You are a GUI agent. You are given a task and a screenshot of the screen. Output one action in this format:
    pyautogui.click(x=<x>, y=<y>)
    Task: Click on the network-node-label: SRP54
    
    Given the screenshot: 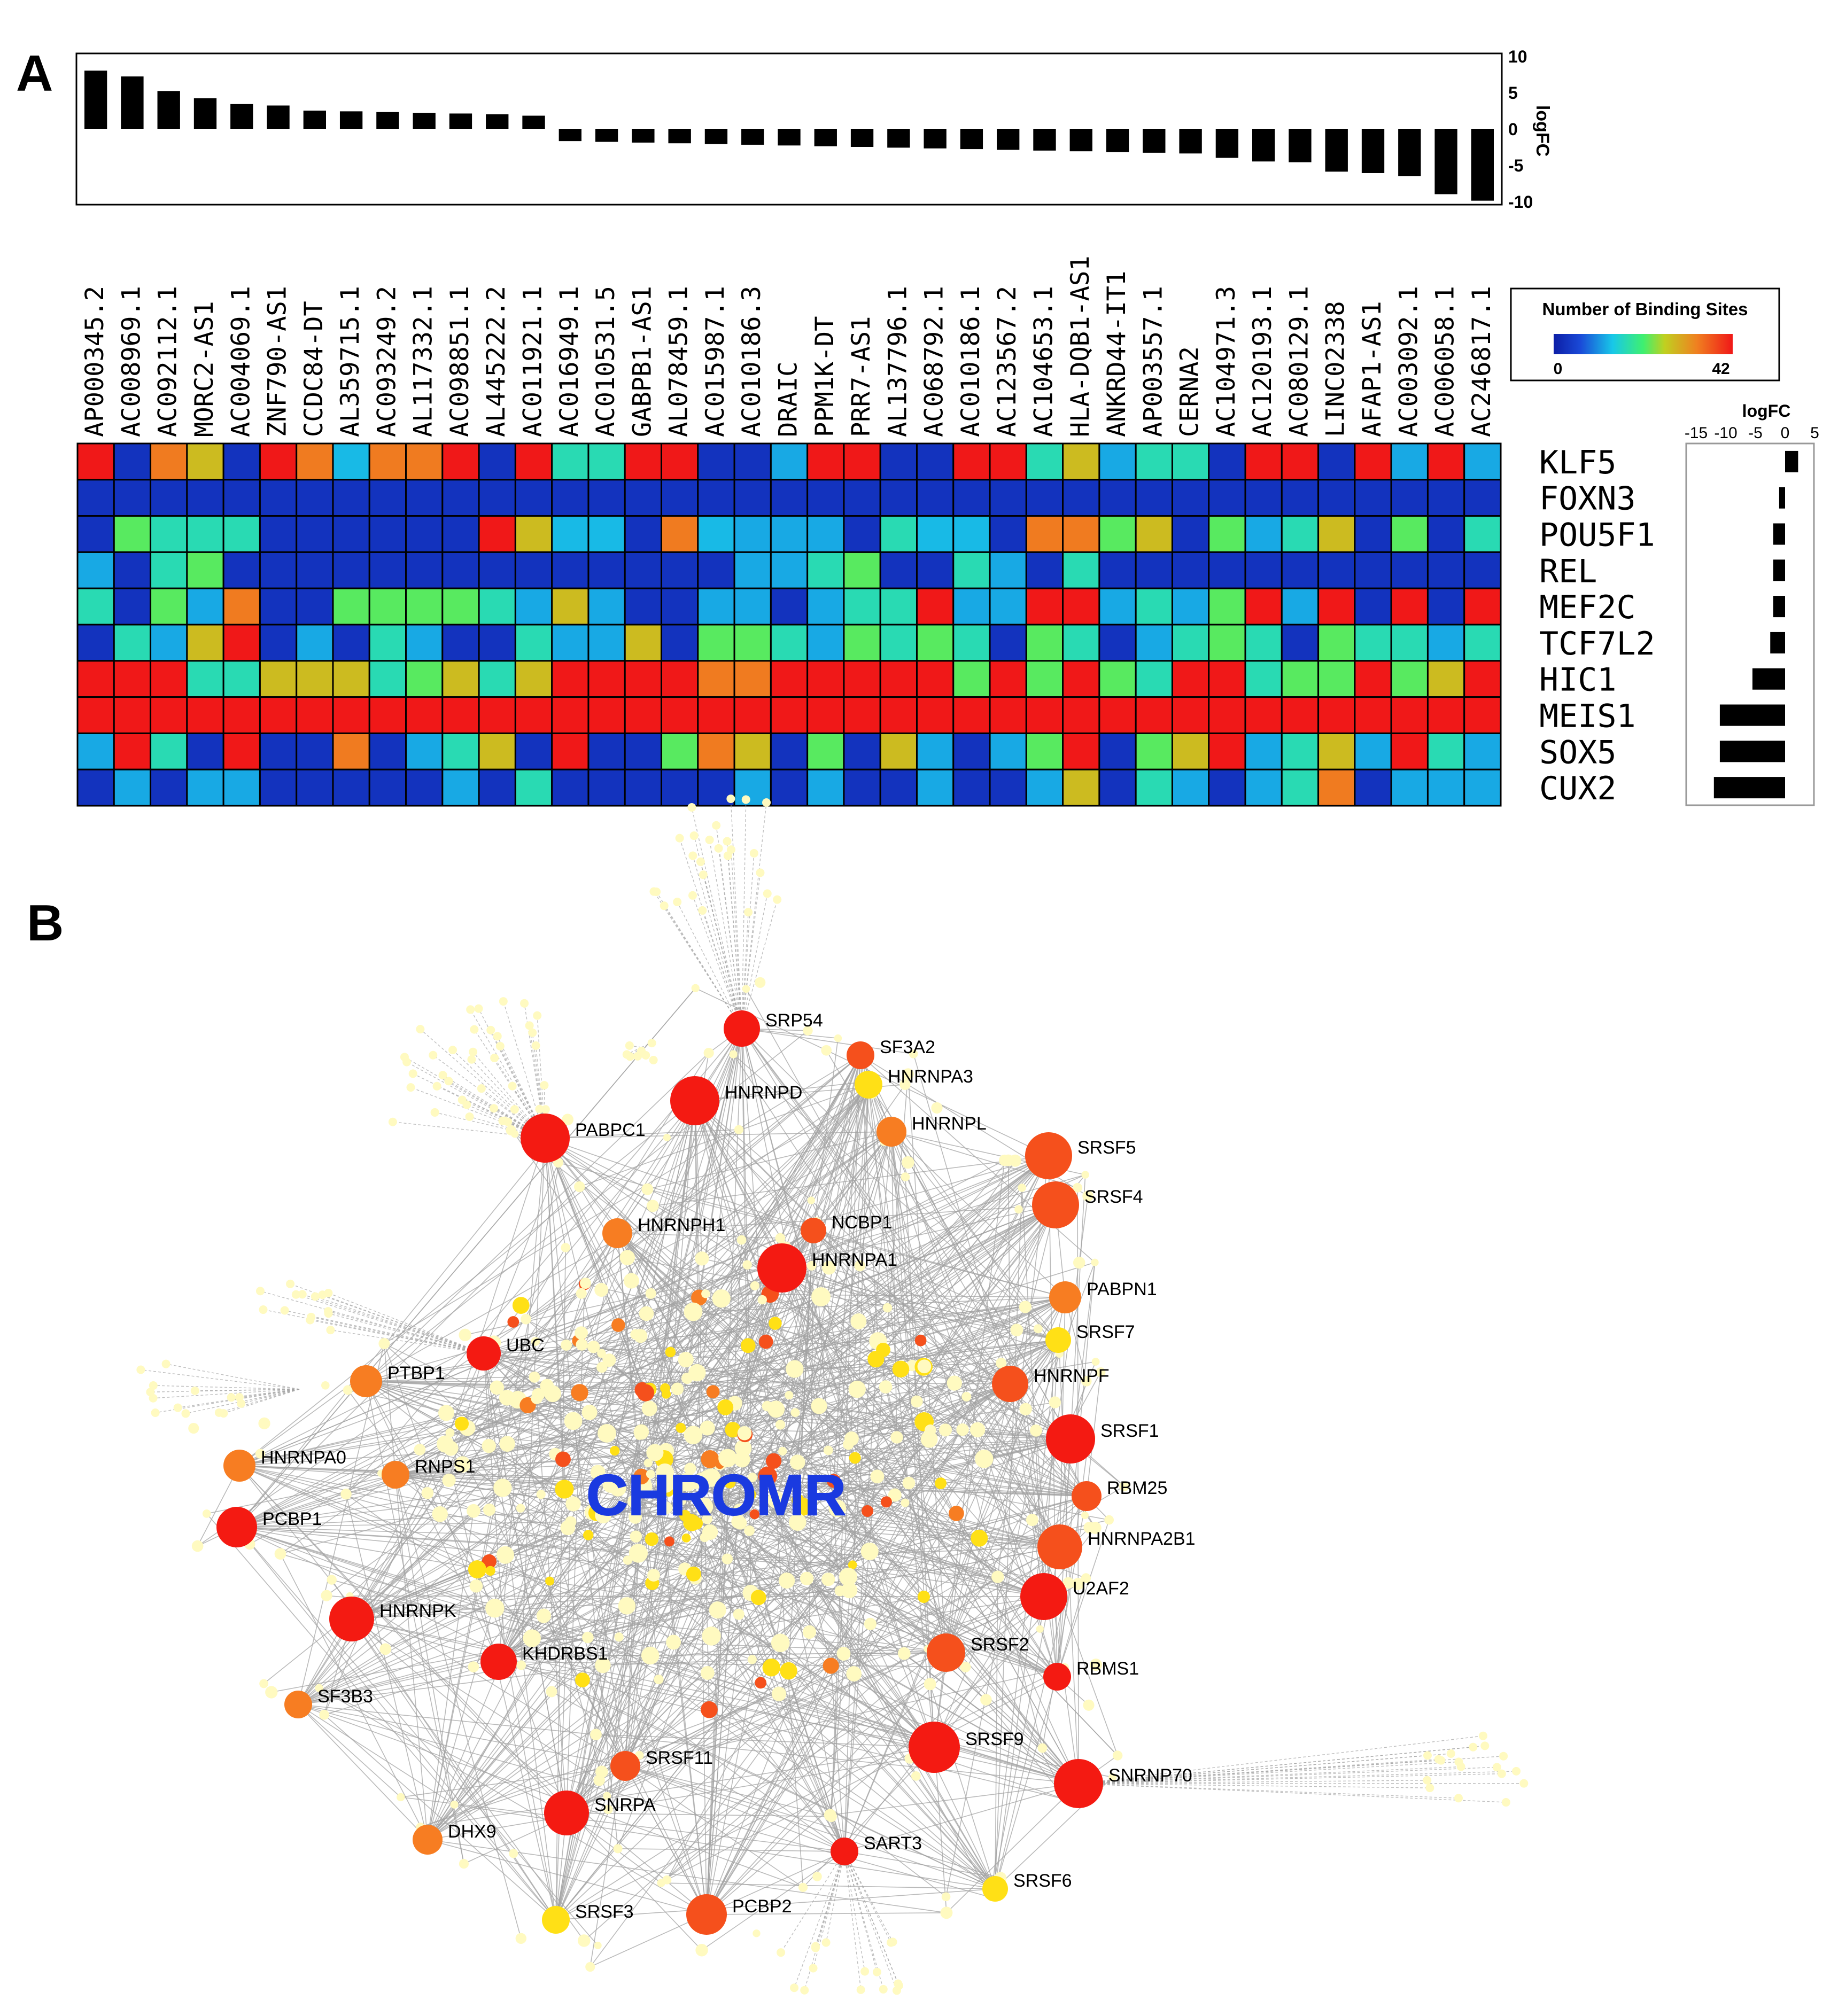 What is the action you would take?
    pyautogui.click(x=794, y=1020)
    